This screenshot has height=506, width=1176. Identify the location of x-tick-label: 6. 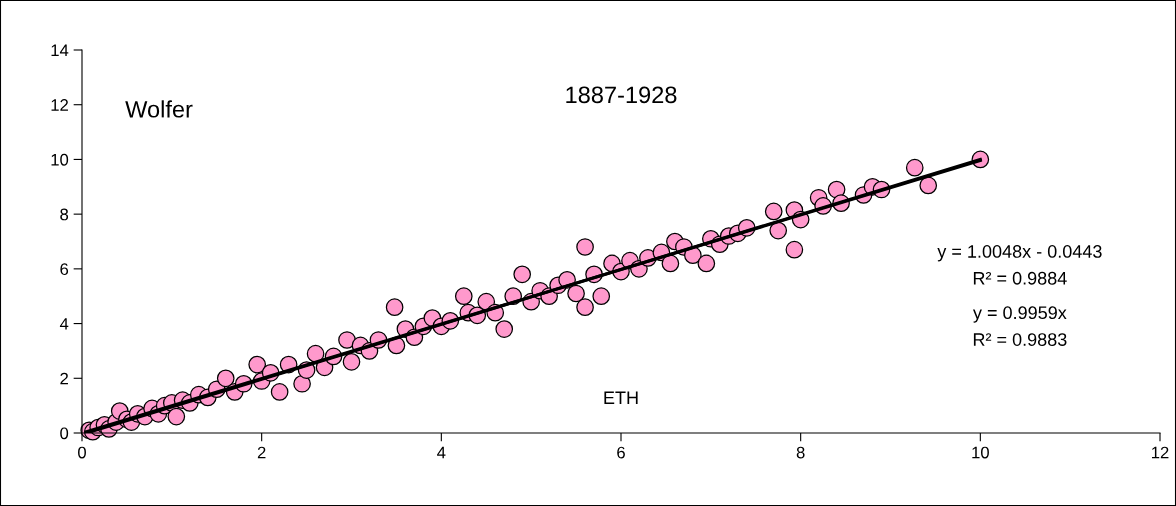
(621, 452).